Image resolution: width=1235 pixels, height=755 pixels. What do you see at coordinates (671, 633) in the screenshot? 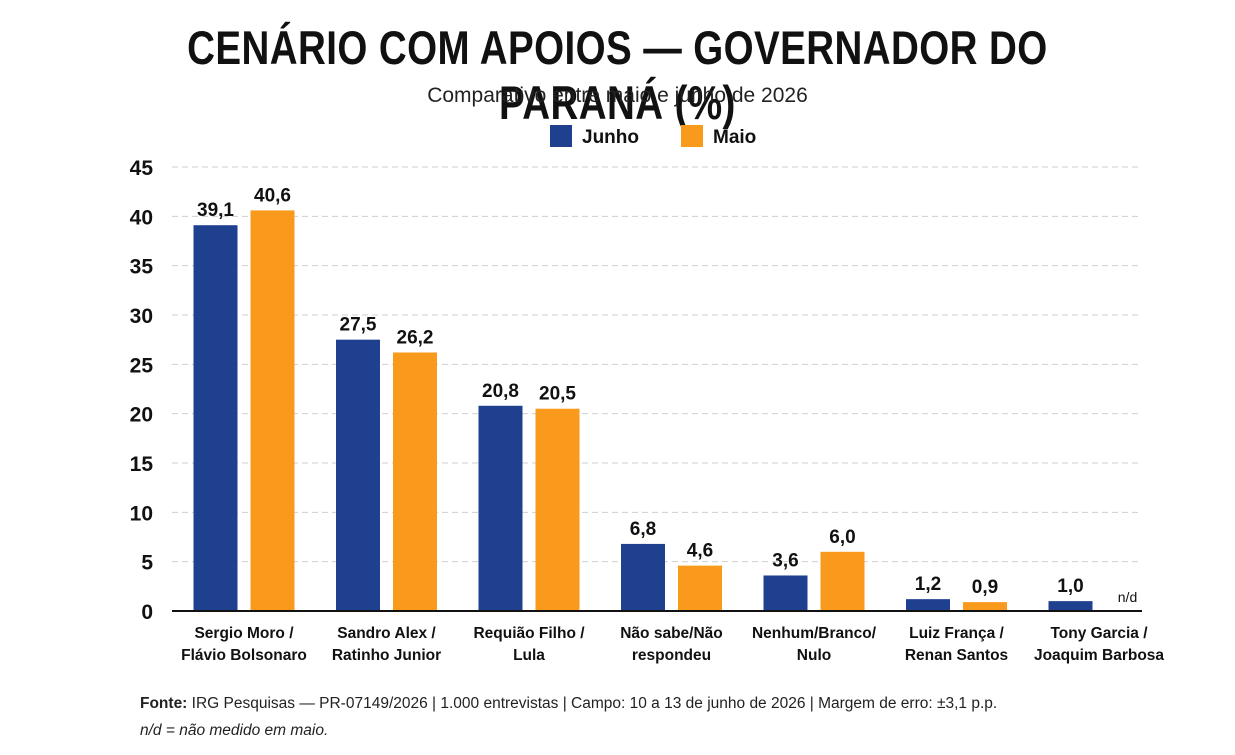
I see `x-tick-label: Não sabe/Não` at bounding box center [671, 633].